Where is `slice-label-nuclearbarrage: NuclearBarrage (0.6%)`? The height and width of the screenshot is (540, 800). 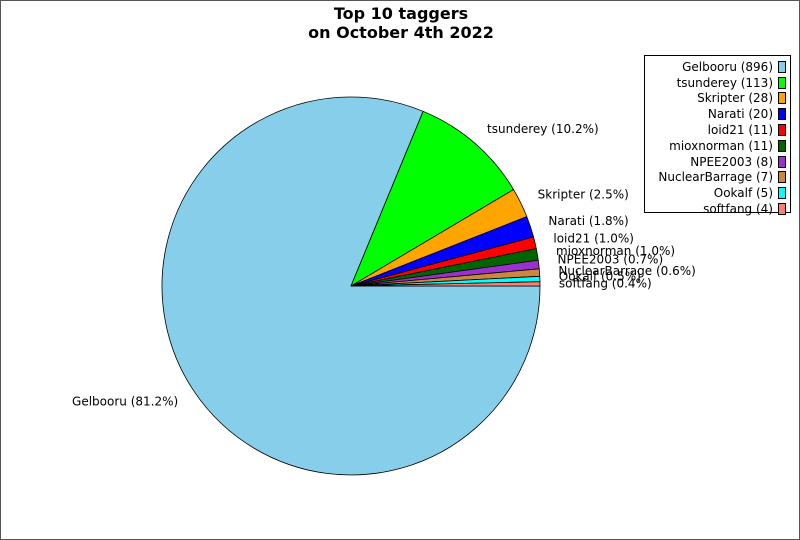 slice-label-nuclearbarrage: NuclearBarrage (0.6%) is located at coordinates (626, 271).